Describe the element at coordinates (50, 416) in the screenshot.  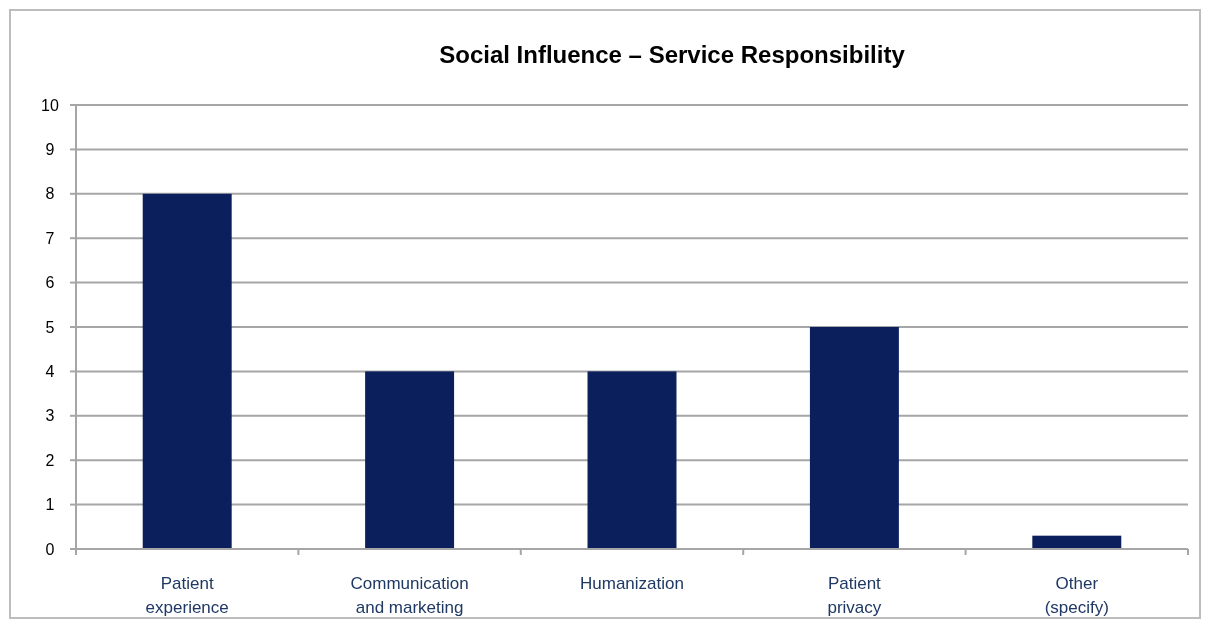
I see `y-tick-label: 3` at that location.